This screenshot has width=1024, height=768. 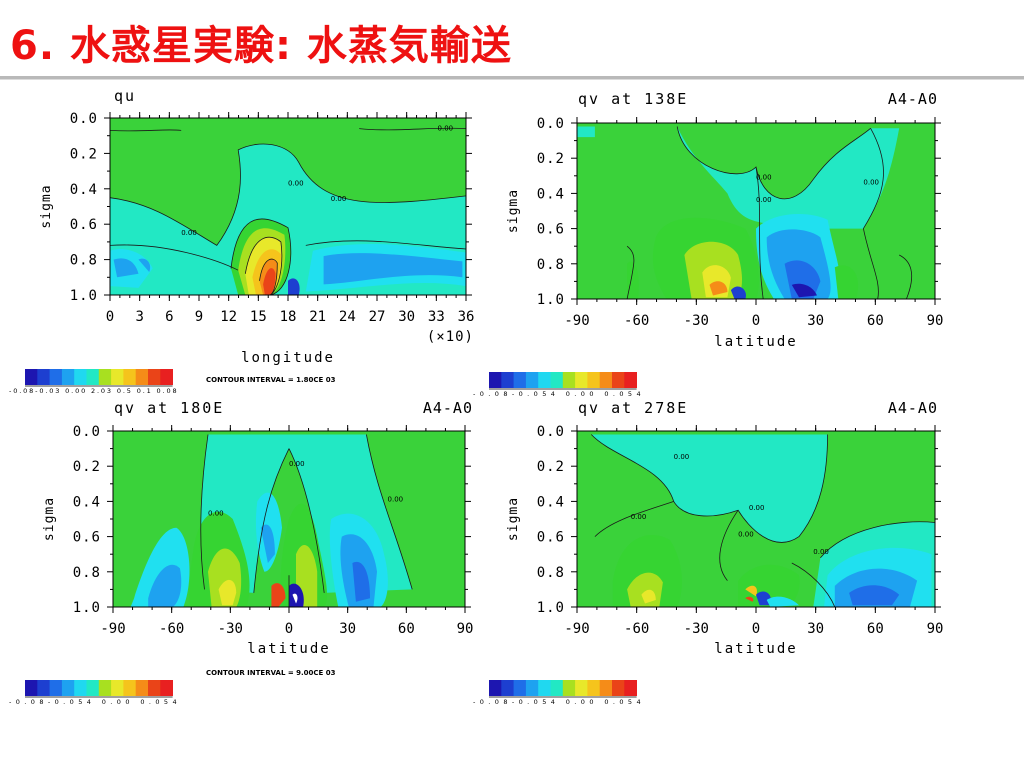 I want to click on x-tick-label: -60, so click(x=636, y=629).